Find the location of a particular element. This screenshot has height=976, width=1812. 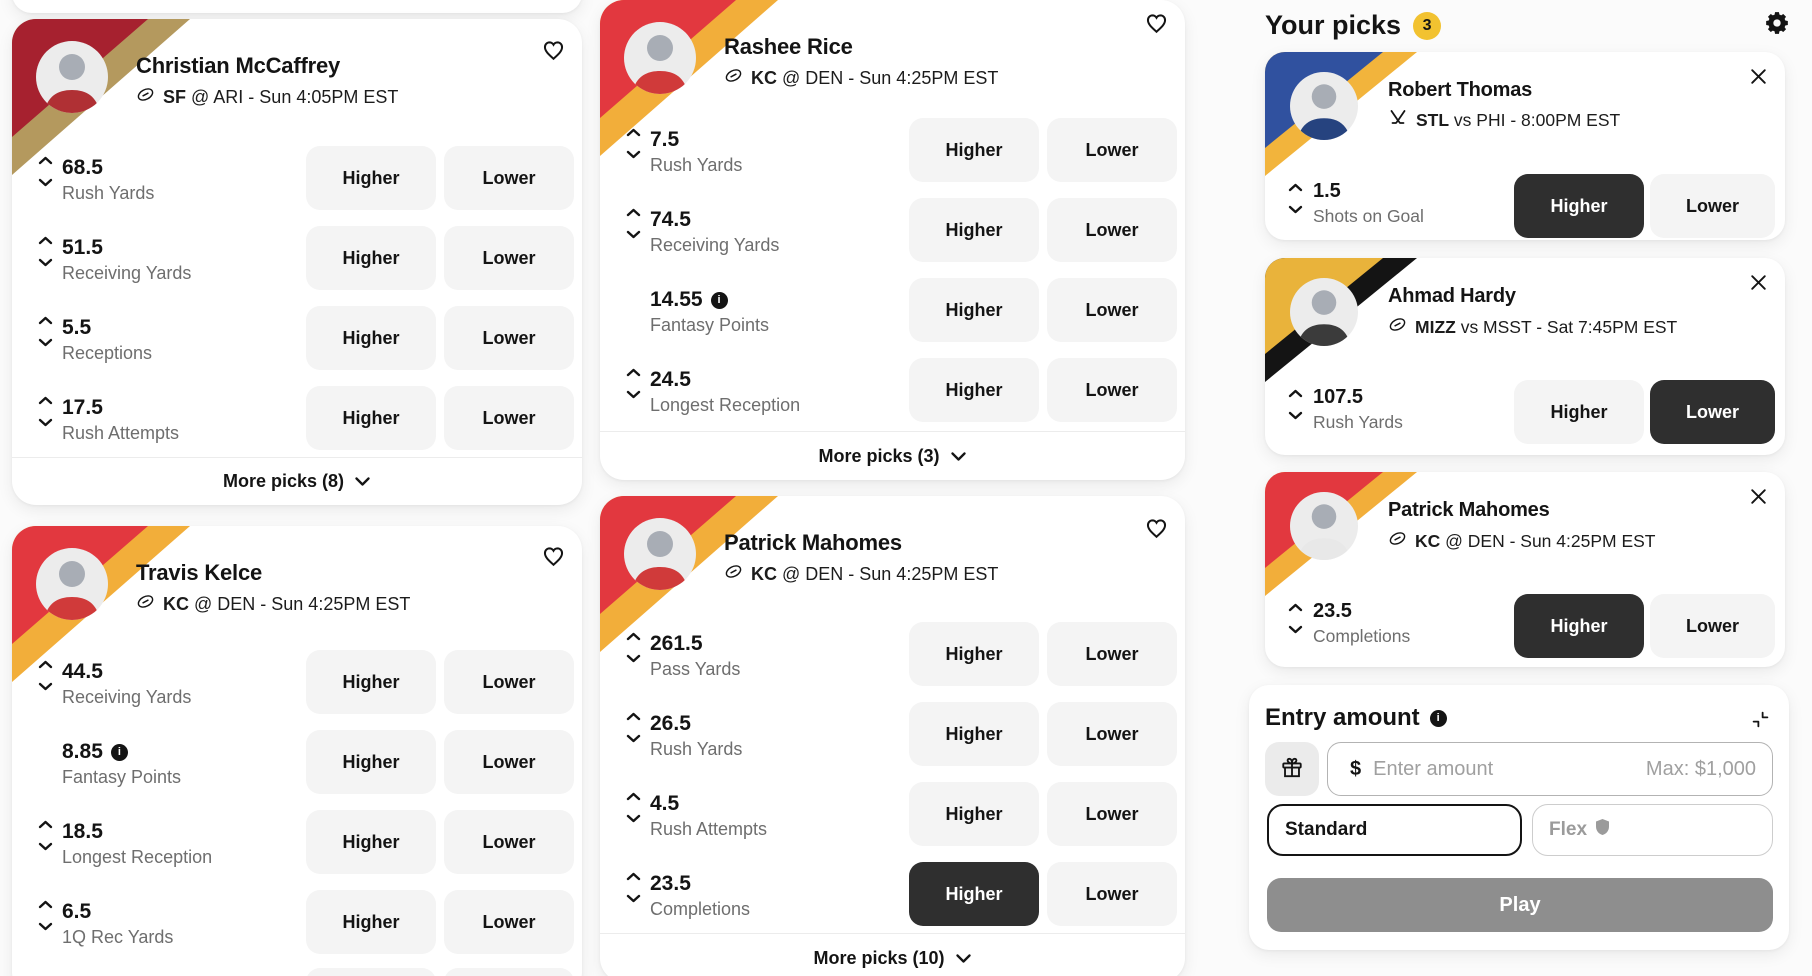

stat-value: 14.55 i is located at coordinates (689, 300).